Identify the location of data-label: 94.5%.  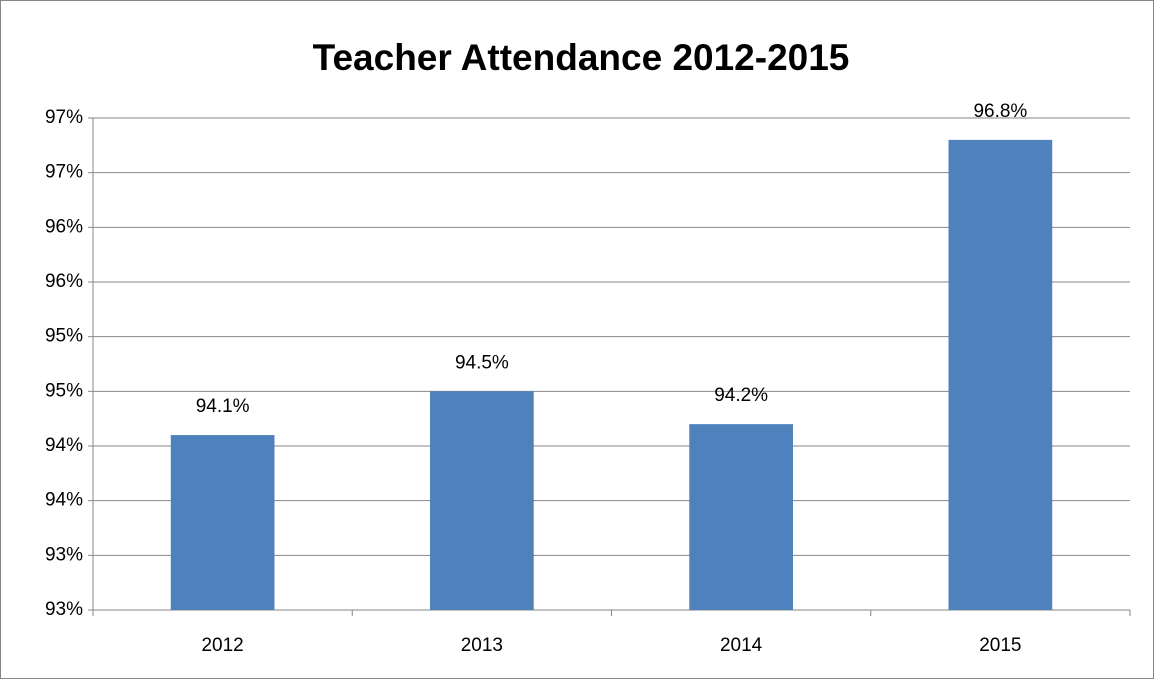
(482, 362).